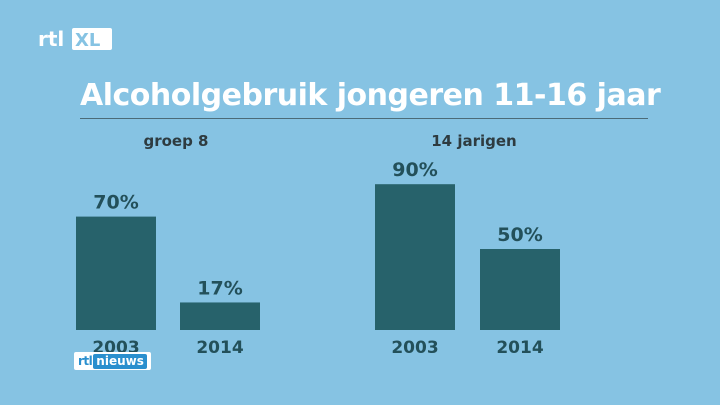  I want to click on group-label: 14 jarigen, so click(474, 141).